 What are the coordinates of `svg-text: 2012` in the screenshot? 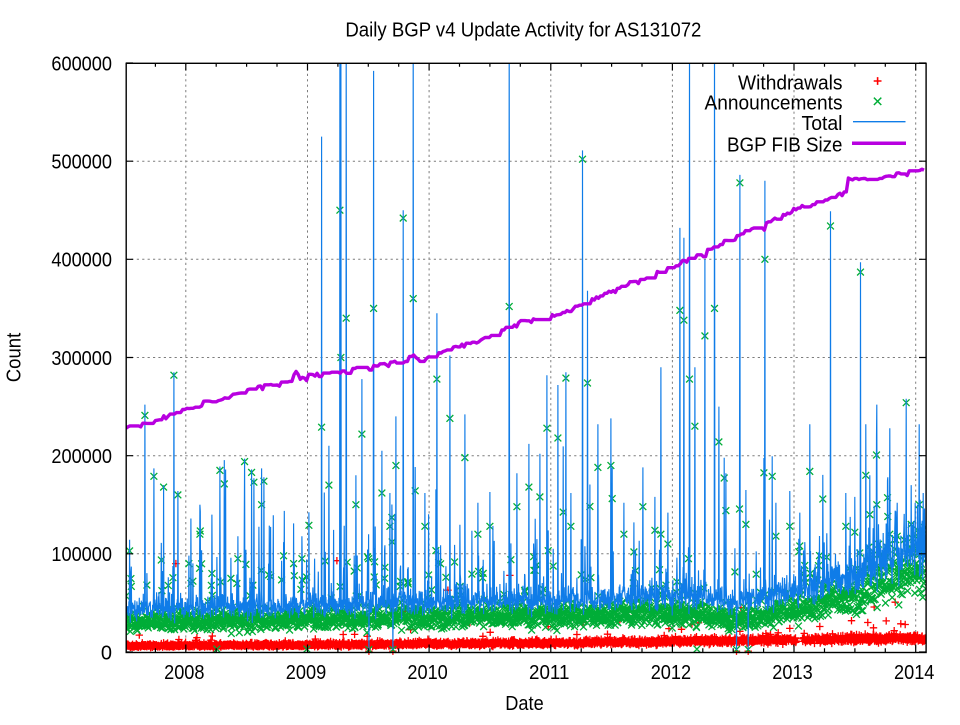 It's located at (671, 673).